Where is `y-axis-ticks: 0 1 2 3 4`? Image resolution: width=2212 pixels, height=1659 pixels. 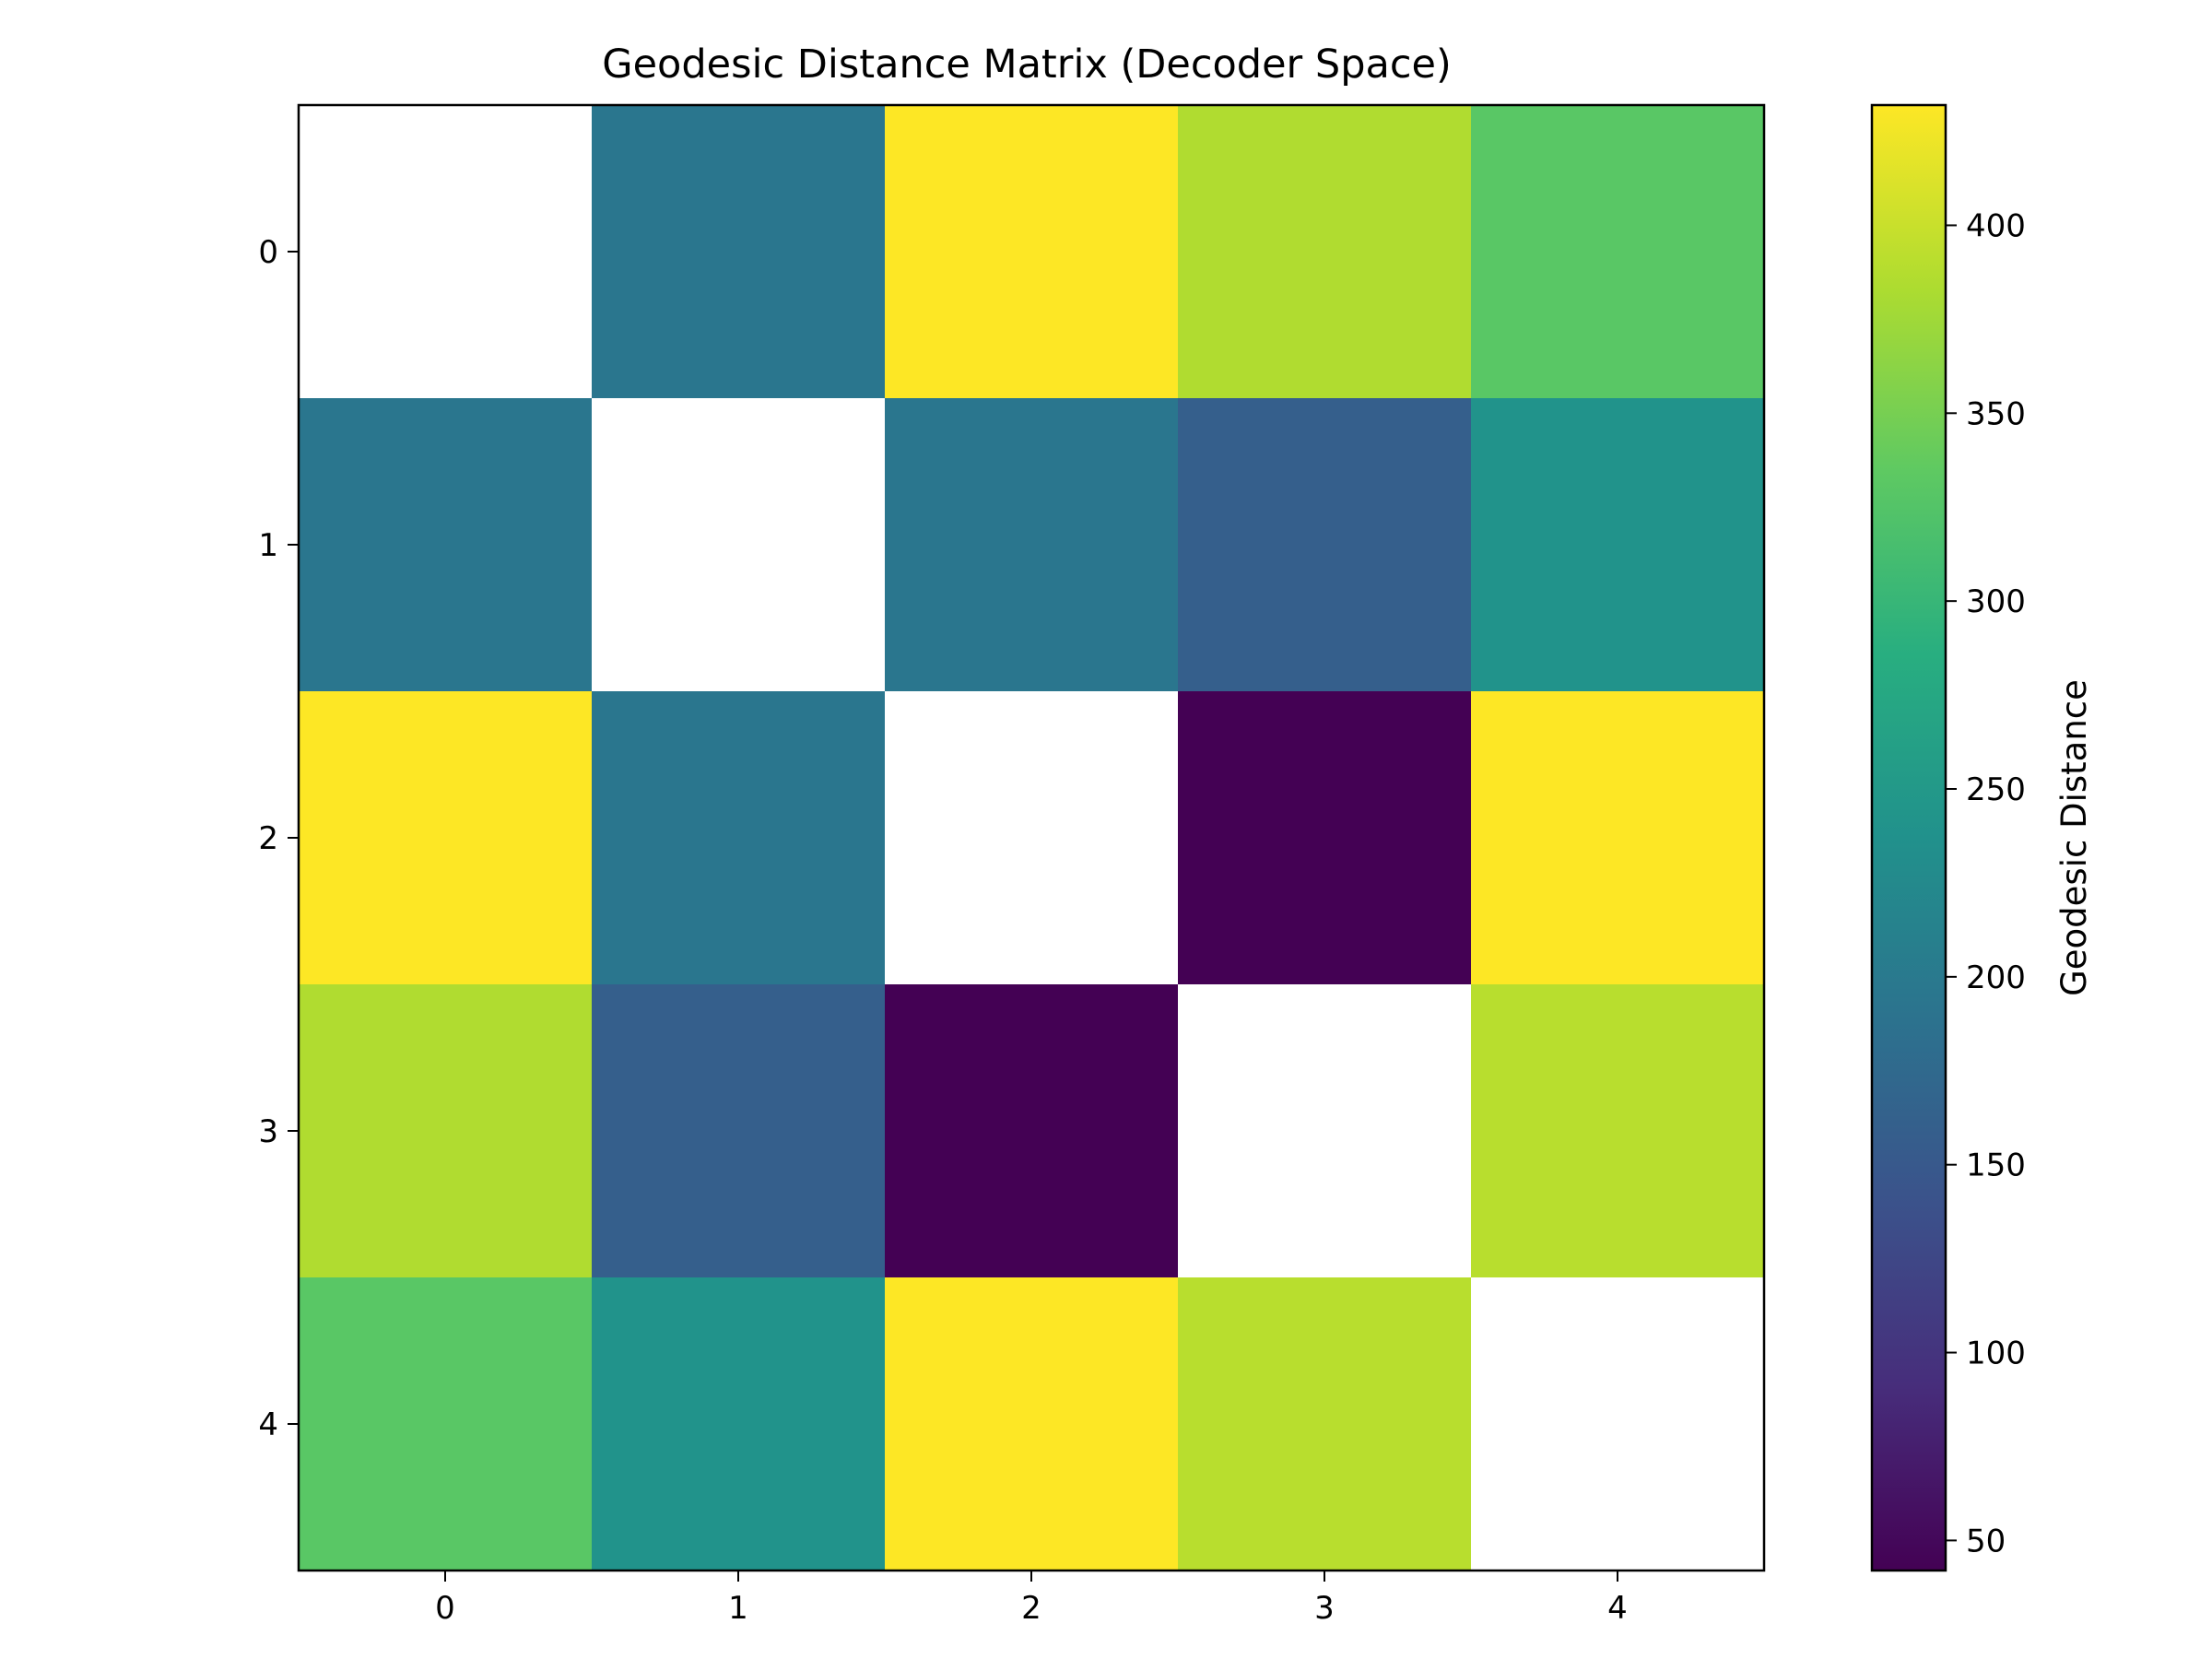
y-axis-ticks: 0 1 2 3 4 is located at coordinates (278, 838).